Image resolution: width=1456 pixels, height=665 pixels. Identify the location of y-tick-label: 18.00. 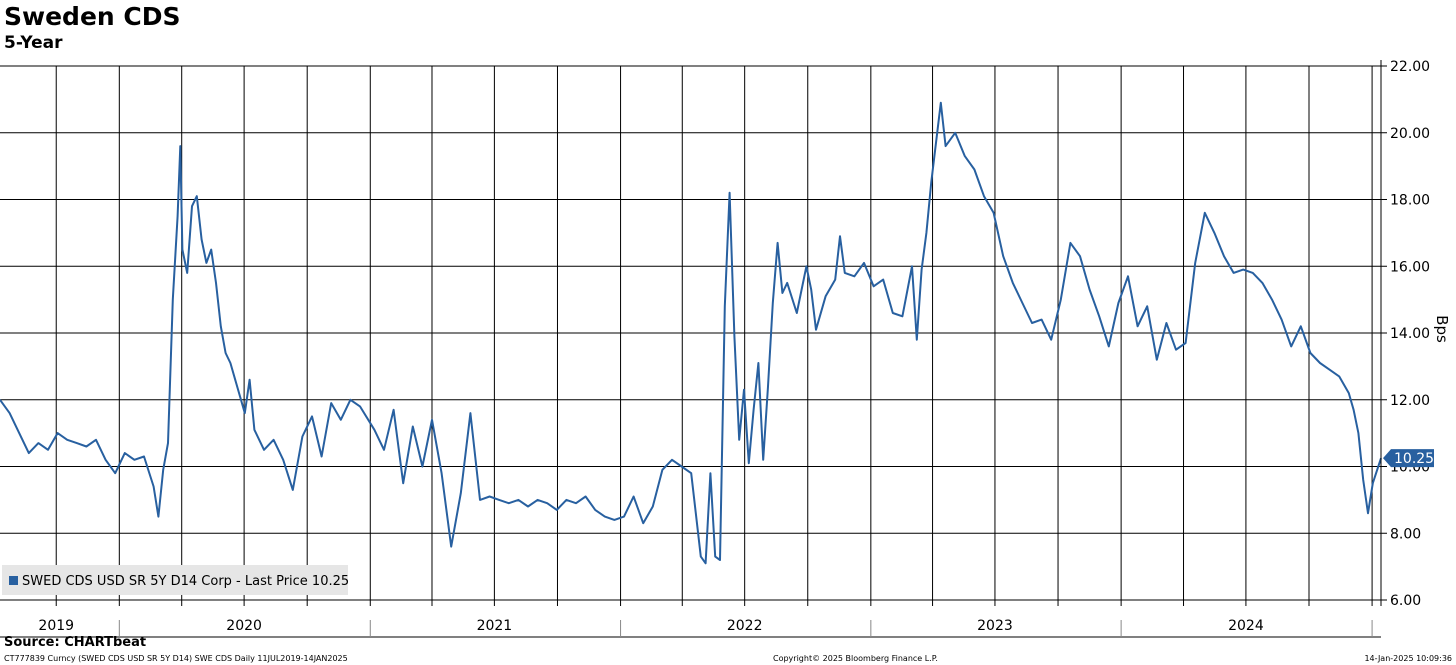
(1410, 201).